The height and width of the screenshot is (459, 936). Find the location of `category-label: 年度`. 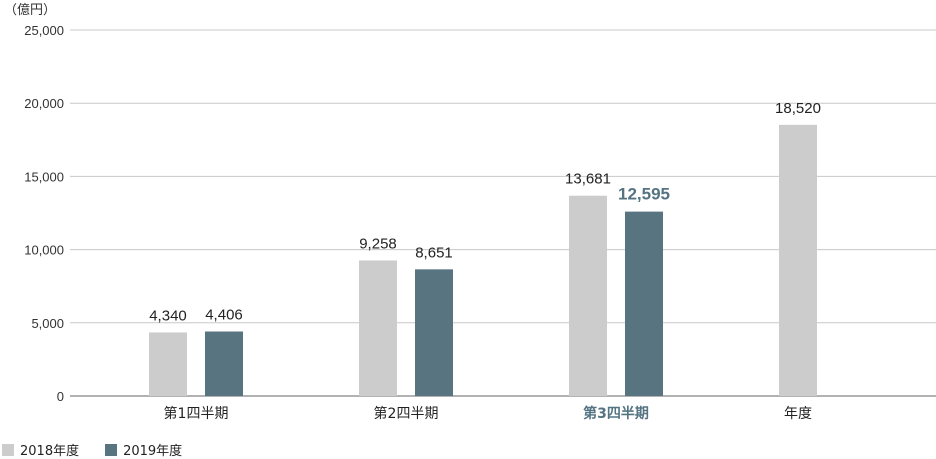

category-label: 年度 is located at coordinates (798, 414).